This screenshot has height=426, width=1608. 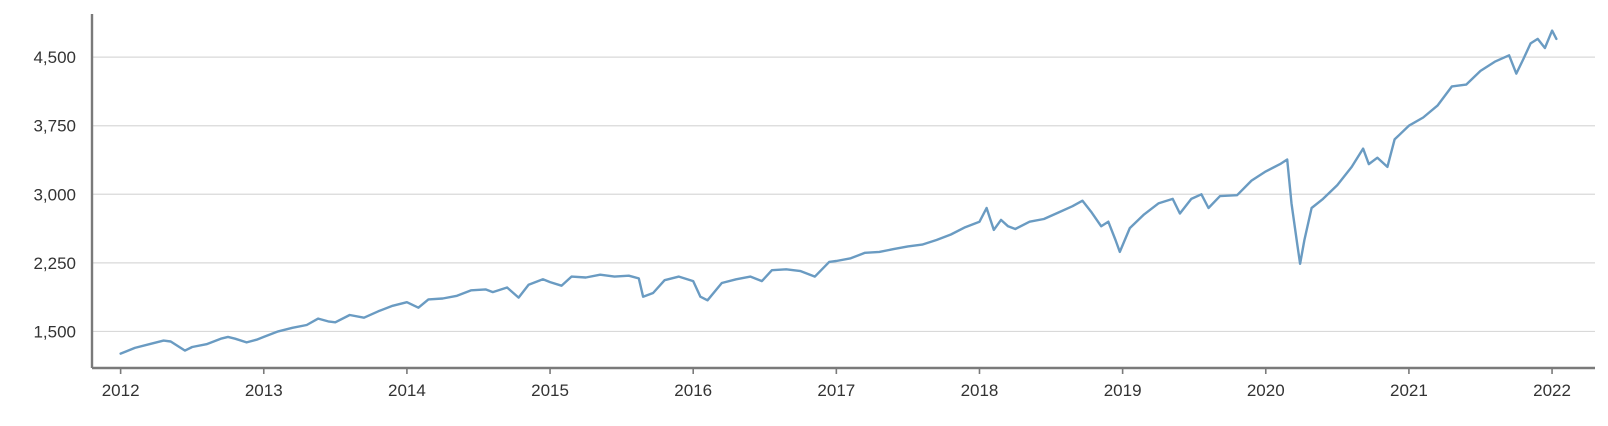 What do you see at coordinates (264, 390) in the screenshot?
I see `x-tick-label: 2013` at bounding box center [264, 390].